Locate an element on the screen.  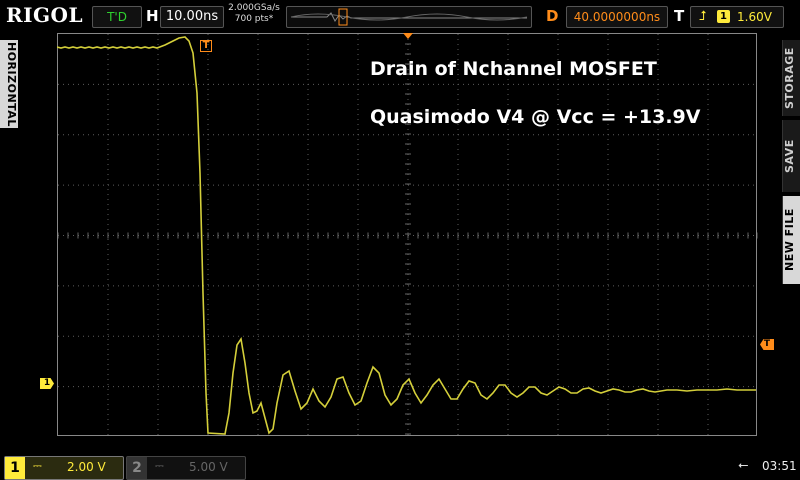
storage-tab: STORAGE is located at coordinates (791, 78).